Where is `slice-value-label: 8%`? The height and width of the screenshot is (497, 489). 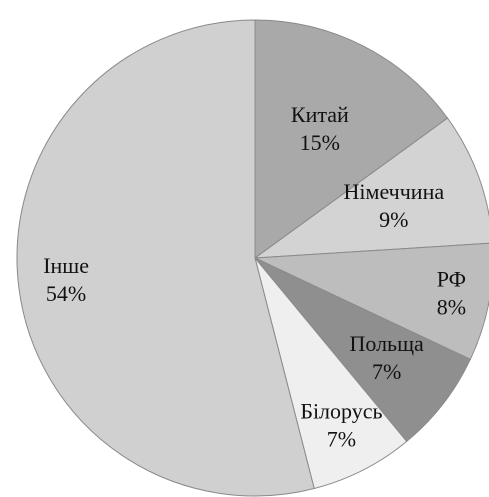
slice-value-label: 8% is located at coordinates (451, 307).